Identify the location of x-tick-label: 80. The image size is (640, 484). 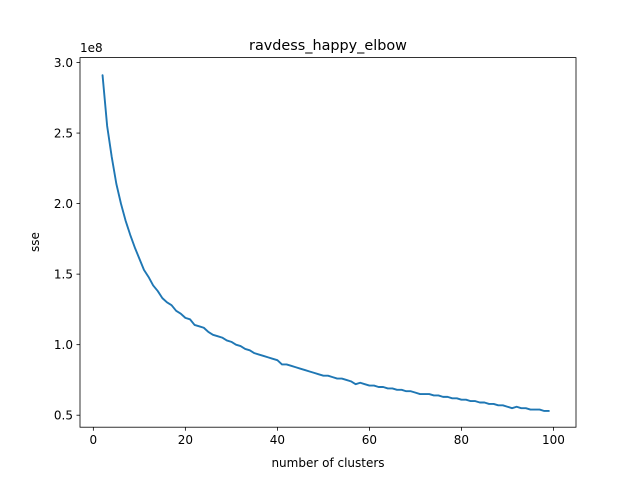
(461, 440).